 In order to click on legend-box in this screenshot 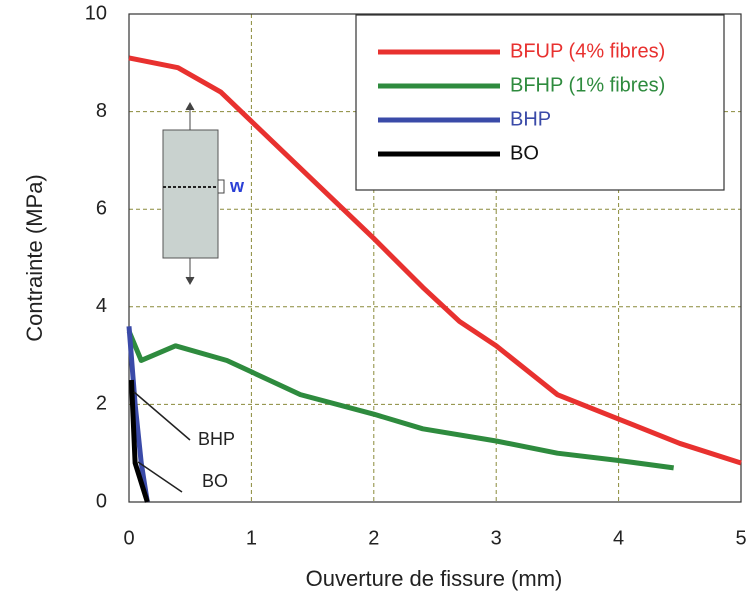, I will do `click(540, 102)`.